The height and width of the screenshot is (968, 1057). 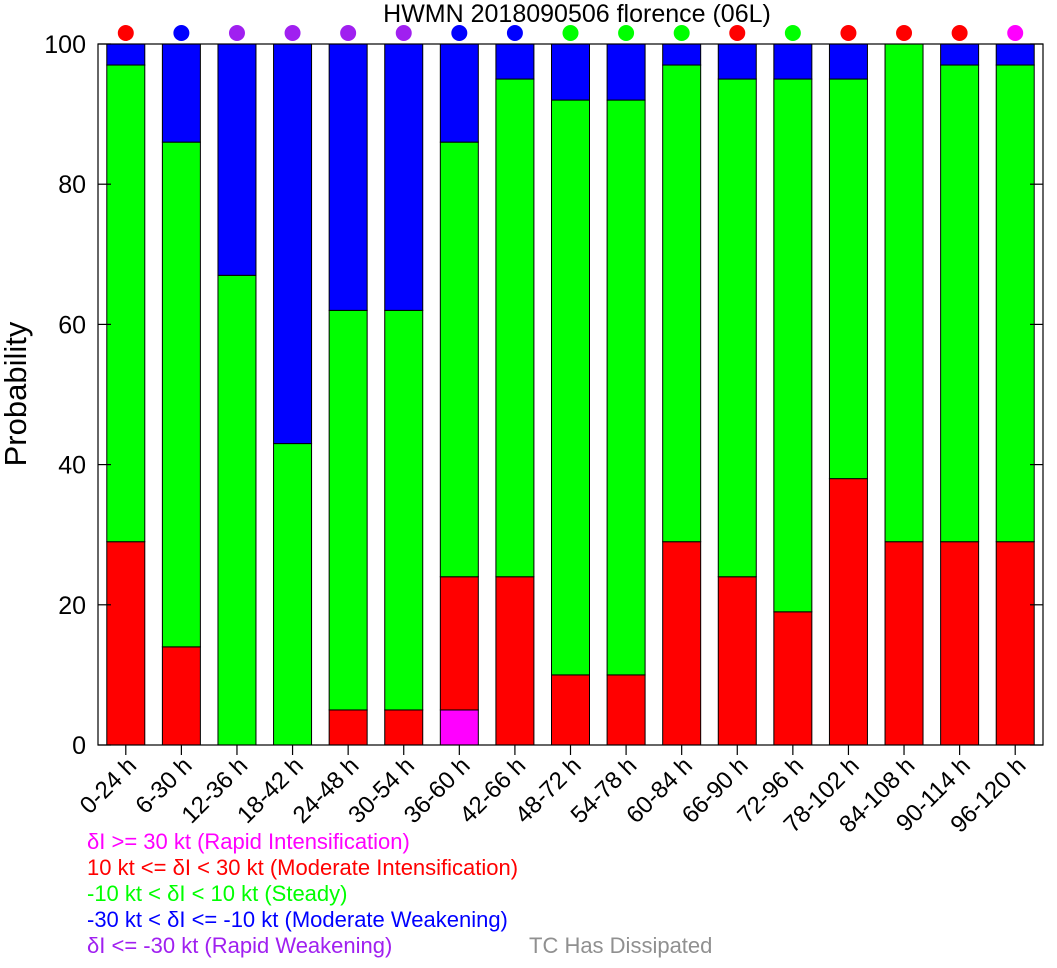 What do you see at coordinates (72, 606) in the screenshot?
I see `y-tick-label: 20` at bounding box center [72, 606].